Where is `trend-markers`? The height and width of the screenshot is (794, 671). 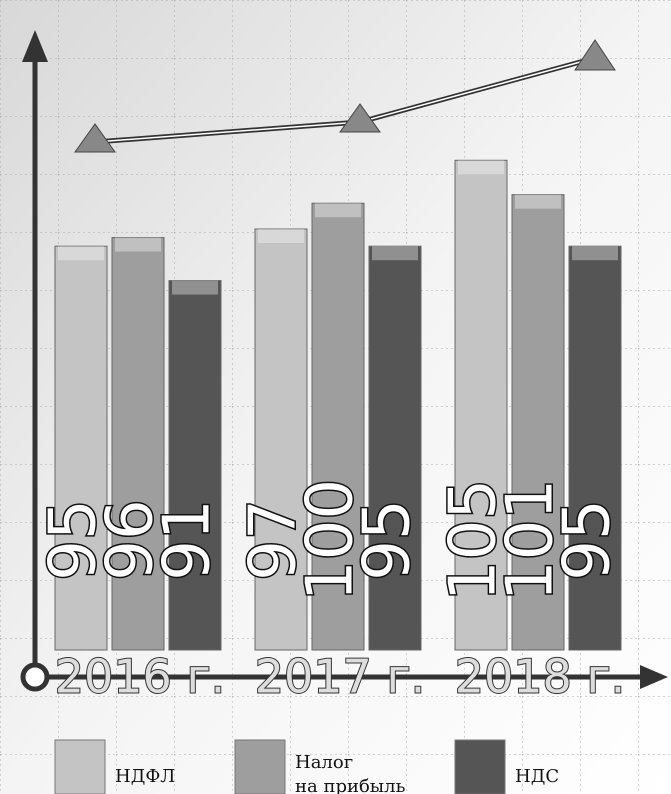
trend-markers is located at coordinates (345, 96).